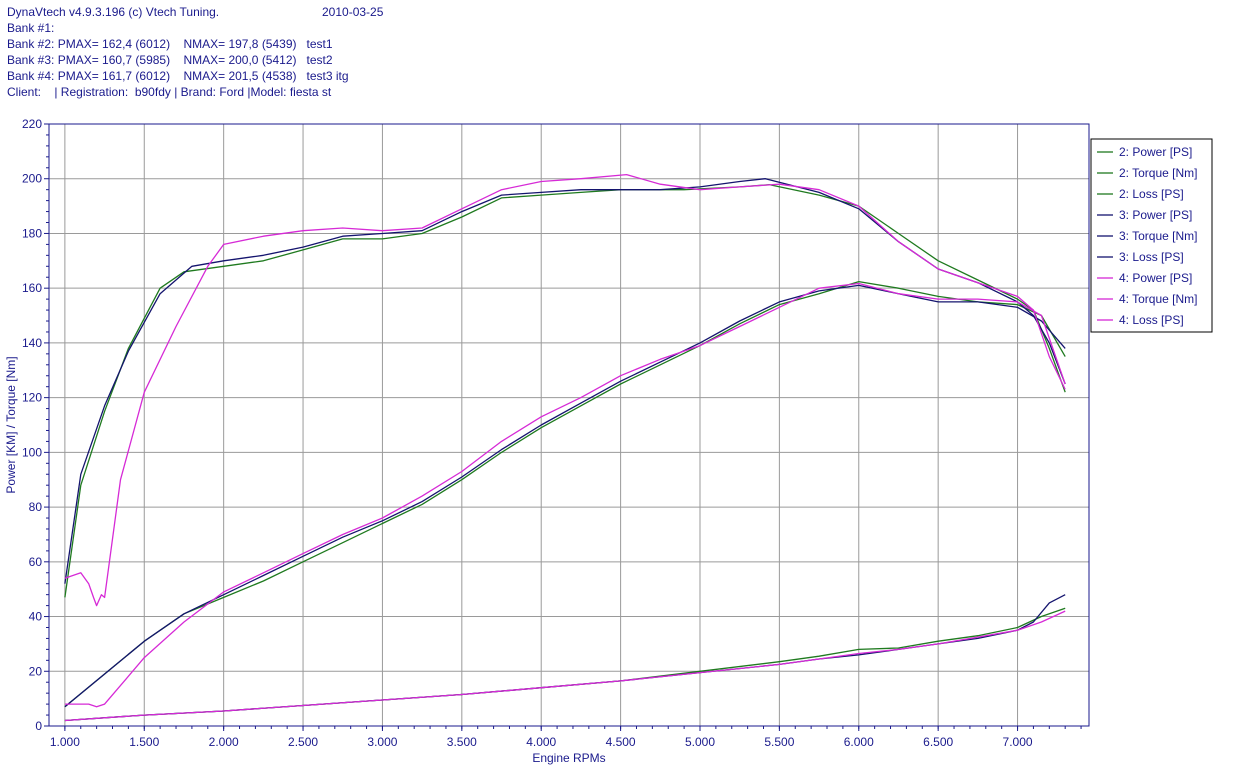  Describe the element at coordinates (303, 742) in the screenshot. I see `x-tick-label: 2.500` at that location.